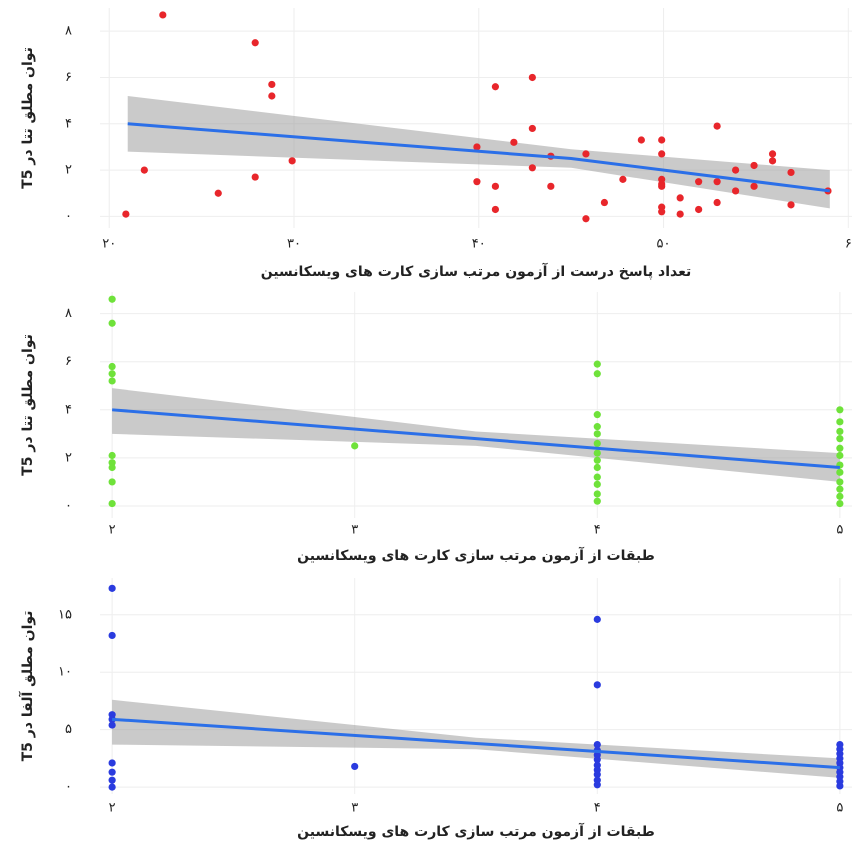 Image resolution: width=860 pixels, height=849 pixels. What do you see at coordinates (848, 244) in the screenshot?
I see `x-tick-label: ۶` at bounding box center [848, 244].